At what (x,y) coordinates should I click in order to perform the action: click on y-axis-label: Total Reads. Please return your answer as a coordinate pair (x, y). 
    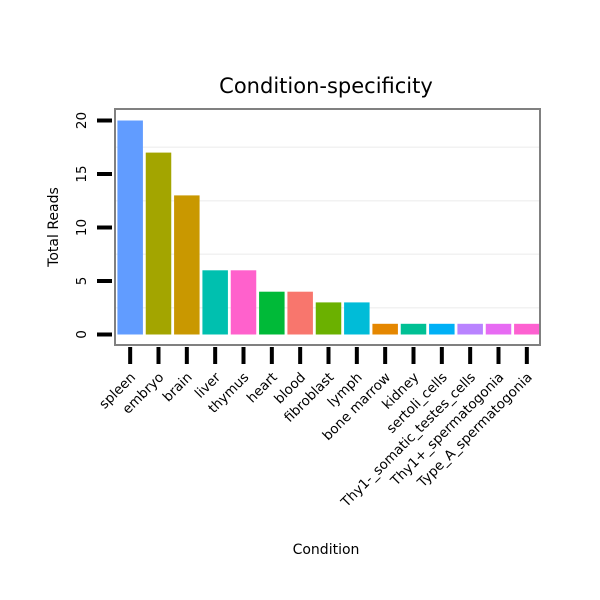
    Looking at the image, I should click on (54, 227).